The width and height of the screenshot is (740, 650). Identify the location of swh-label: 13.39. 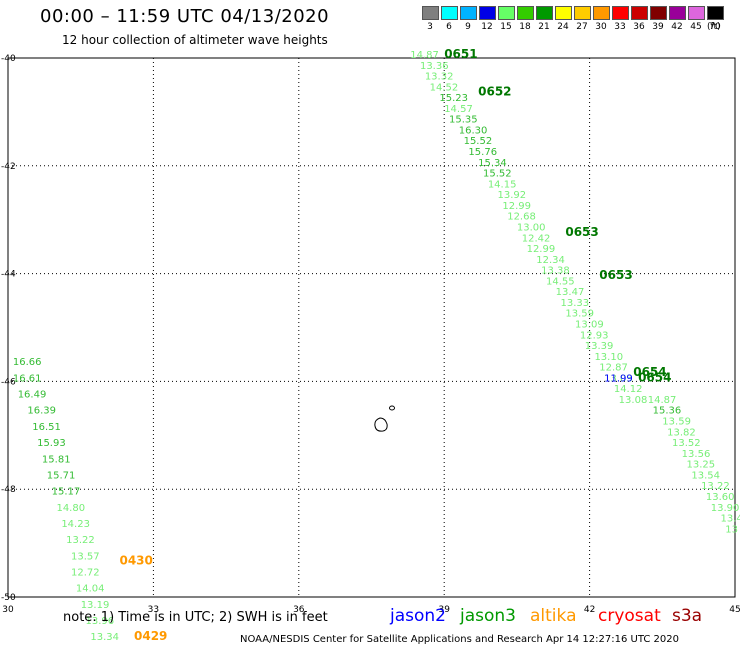
(599, 346).